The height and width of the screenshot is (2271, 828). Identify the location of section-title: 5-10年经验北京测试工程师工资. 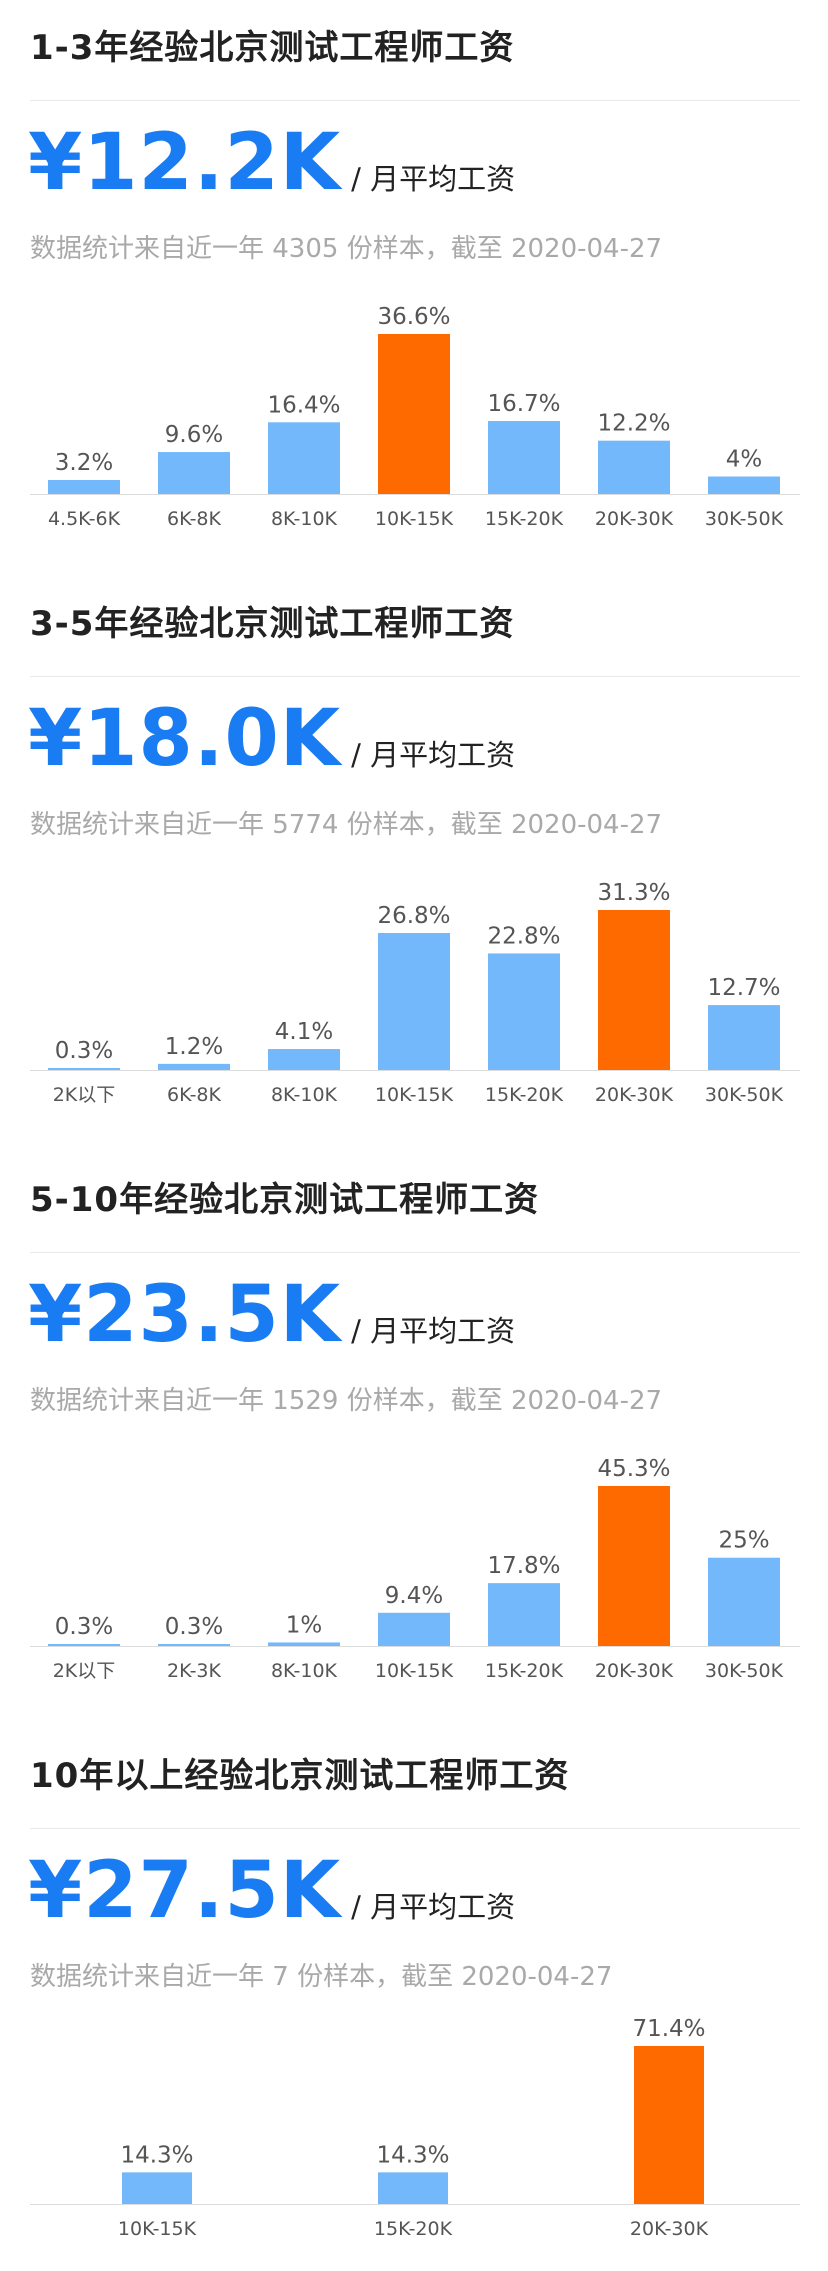
(285, 1200).